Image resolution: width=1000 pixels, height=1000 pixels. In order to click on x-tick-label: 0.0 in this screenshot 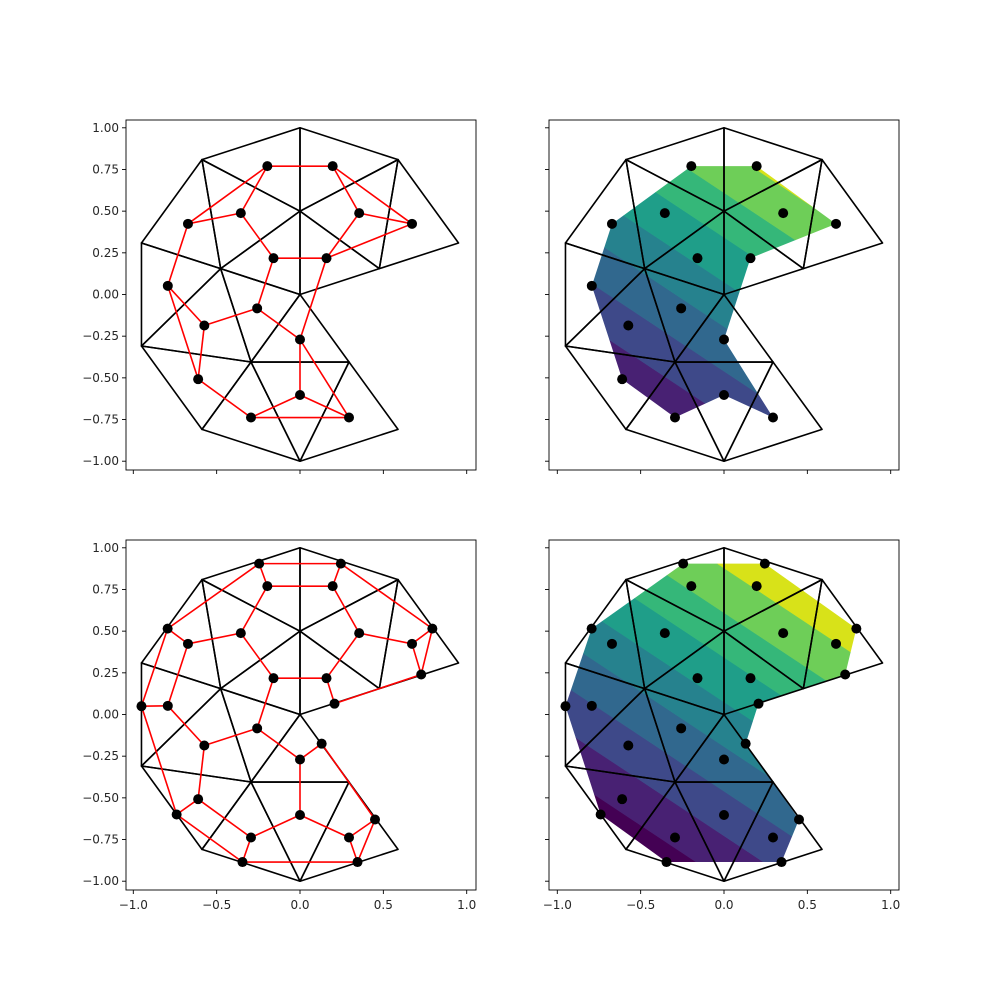, I will do `click(723, 905)`.